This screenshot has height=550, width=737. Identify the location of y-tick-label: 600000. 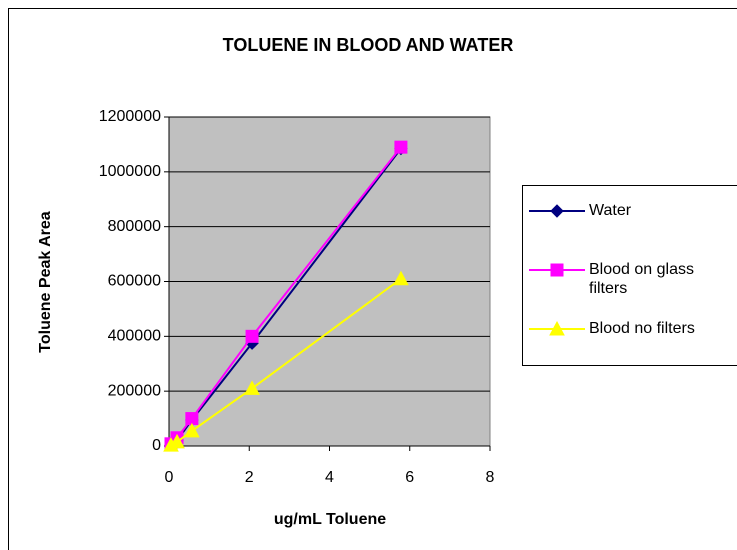
(134, 281).